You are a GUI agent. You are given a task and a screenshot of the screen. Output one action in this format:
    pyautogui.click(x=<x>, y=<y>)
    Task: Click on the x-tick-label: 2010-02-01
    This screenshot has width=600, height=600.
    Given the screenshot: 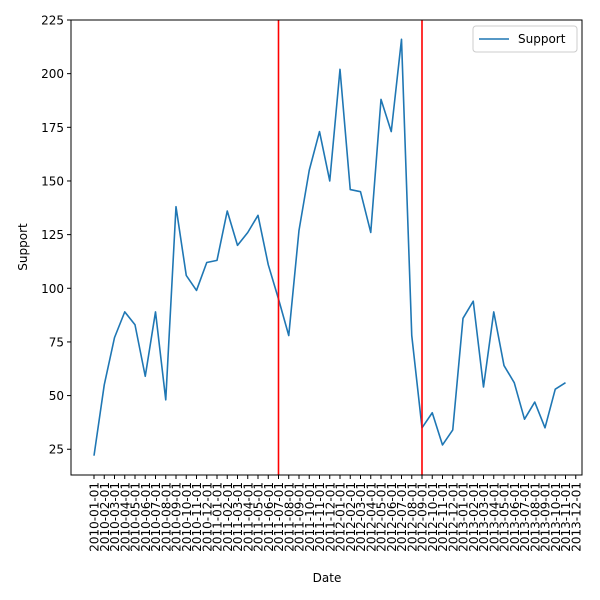 What is the action you would take?
    pyautogui.click(x=105, y=517)
    